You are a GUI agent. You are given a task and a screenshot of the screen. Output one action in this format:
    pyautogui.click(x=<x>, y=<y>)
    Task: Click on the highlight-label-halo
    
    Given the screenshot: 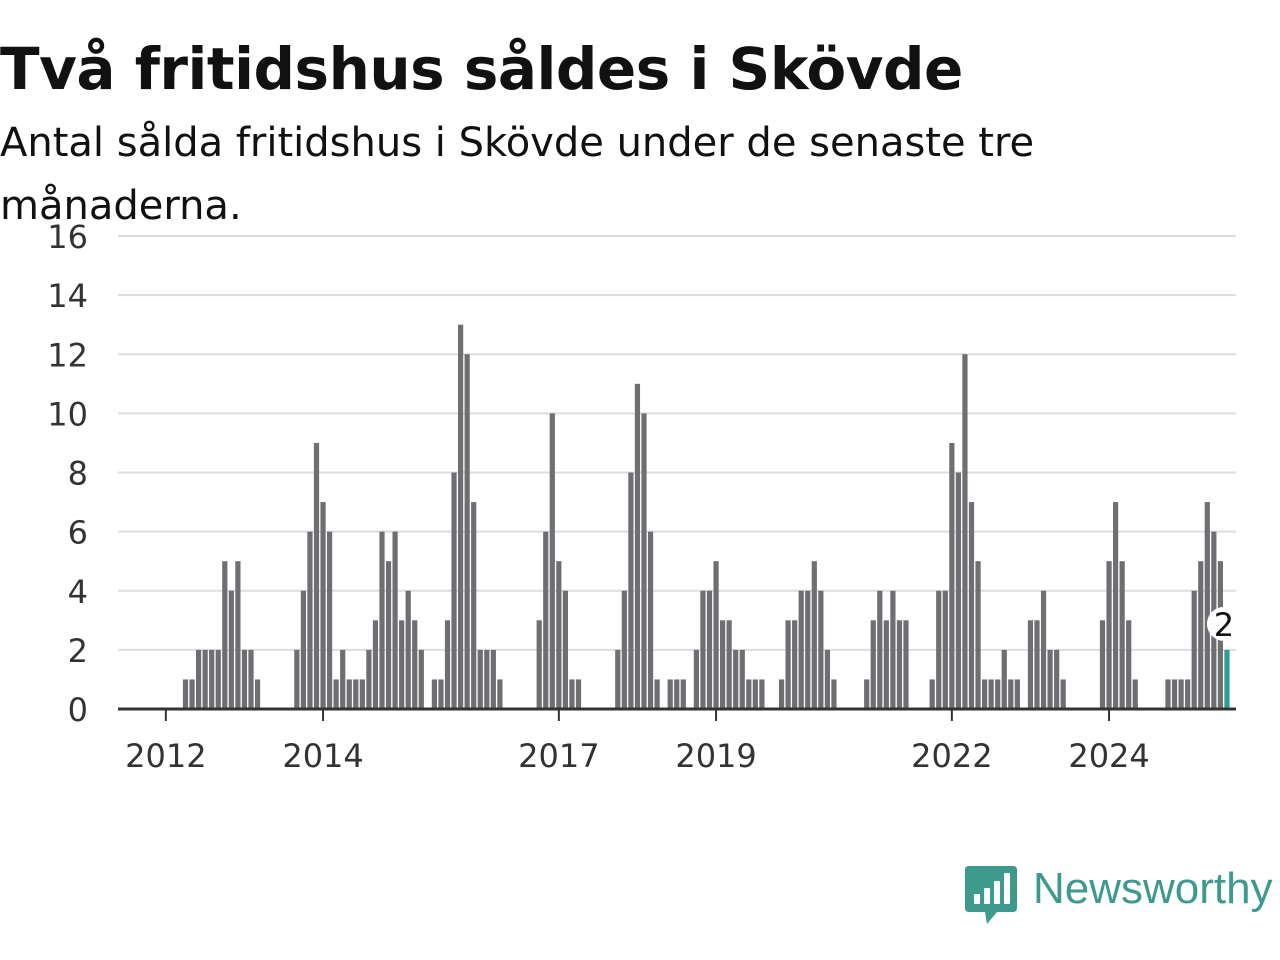 What is the action you would take?
    pyautogui.click(x=1223, y=623)
    